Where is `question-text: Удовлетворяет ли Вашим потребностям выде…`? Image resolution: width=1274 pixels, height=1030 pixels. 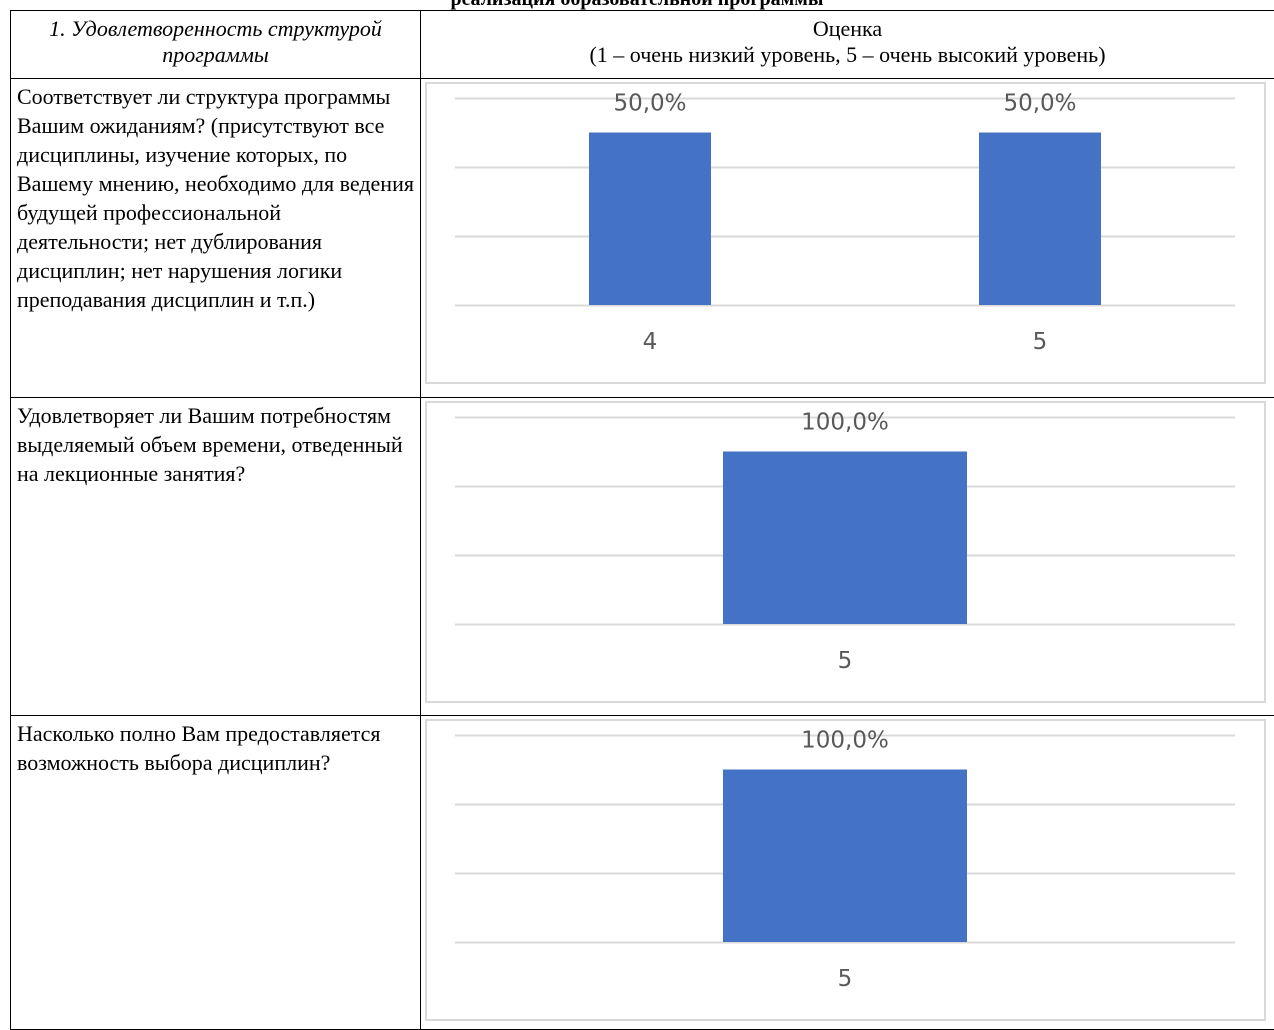 question-text: Удовлетворяет ли Вашим потребностям выде… is located at coordinates (210, 444).